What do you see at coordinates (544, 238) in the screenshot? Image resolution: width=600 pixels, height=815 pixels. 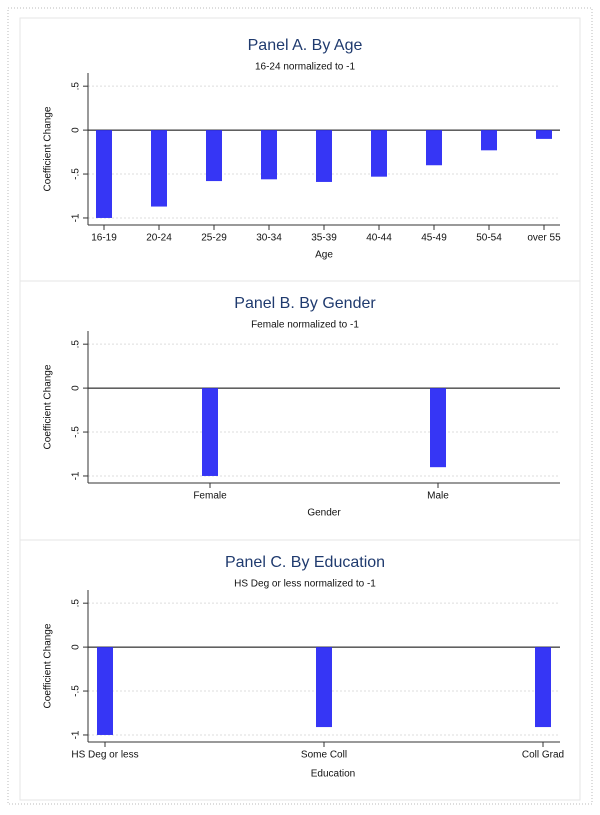 I see `x-tick-label: over 55` at bounding box center [544, 238].